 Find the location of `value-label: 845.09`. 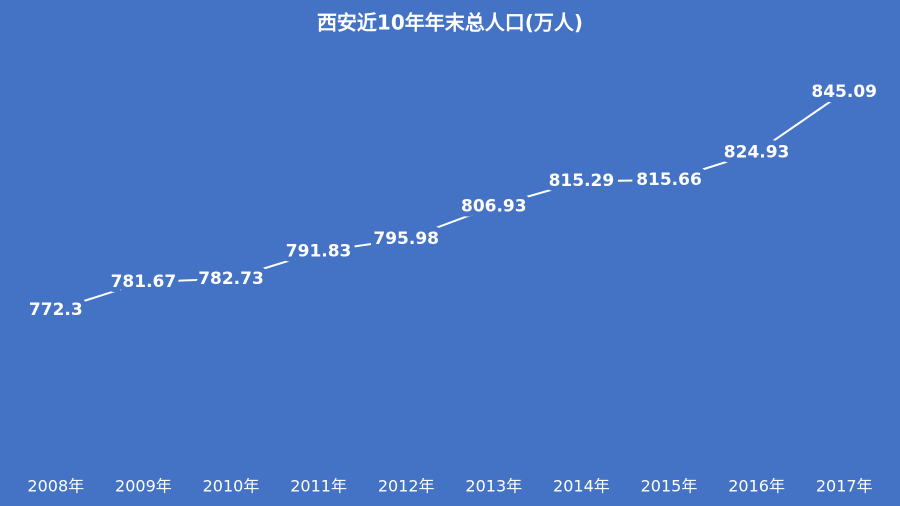

value-label: 845.09 is located at coordinates (844, 92).